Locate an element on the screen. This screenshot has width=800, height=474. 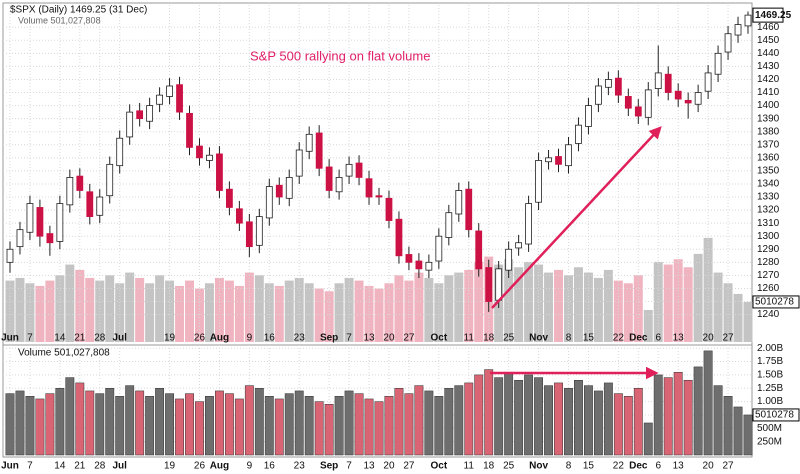
y-tick-label: 1.75B is located at coordinates (770, 361).